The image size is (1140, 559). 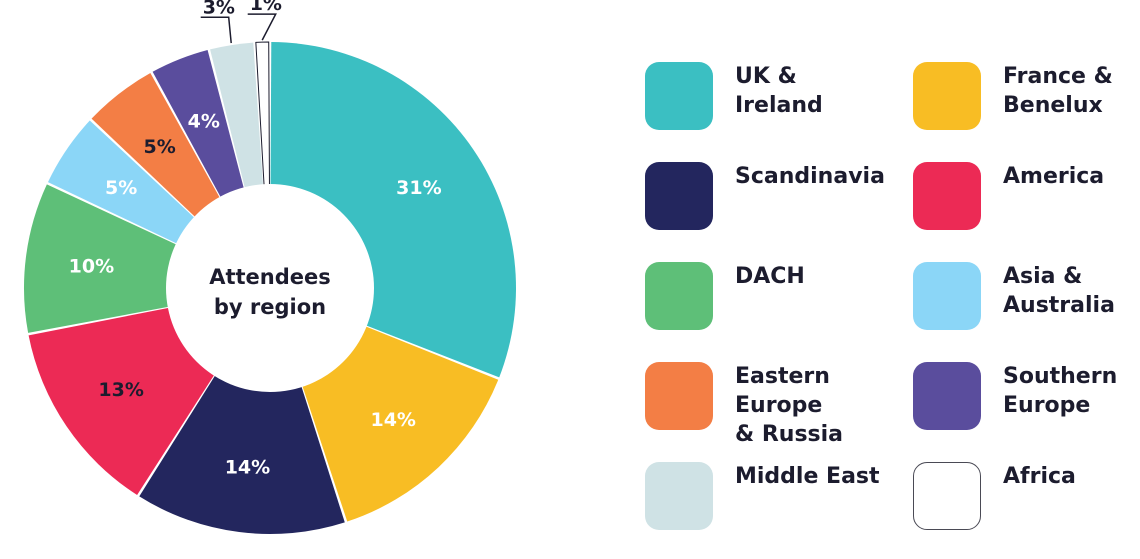 I want to click on legend-item-scandinavia: Scandinavia, so click(x=765, y=196).